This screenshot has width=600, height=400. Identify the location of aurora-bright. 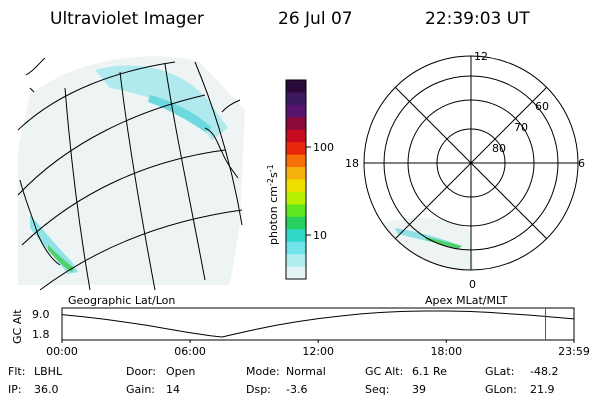
(61, 258).